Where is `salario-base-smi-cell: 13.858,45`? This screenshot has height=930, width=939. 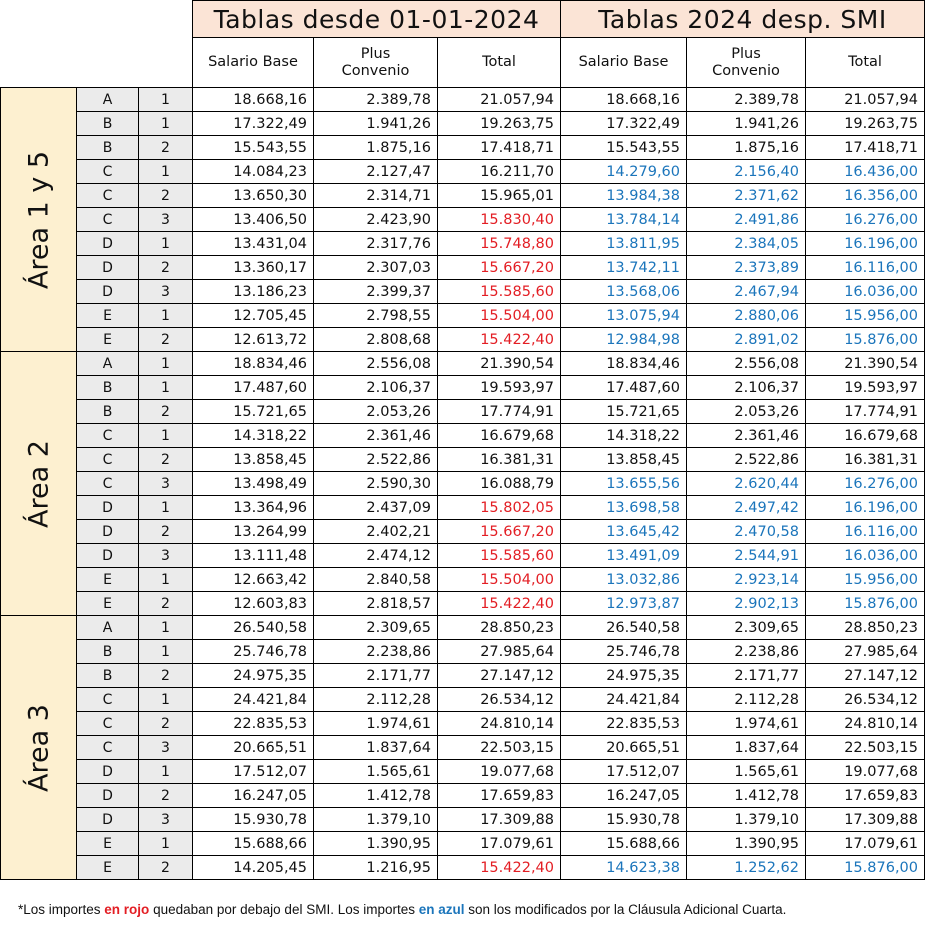 salario-base-smi-cell: 13.858,45 is located at coordinates (623, 459).